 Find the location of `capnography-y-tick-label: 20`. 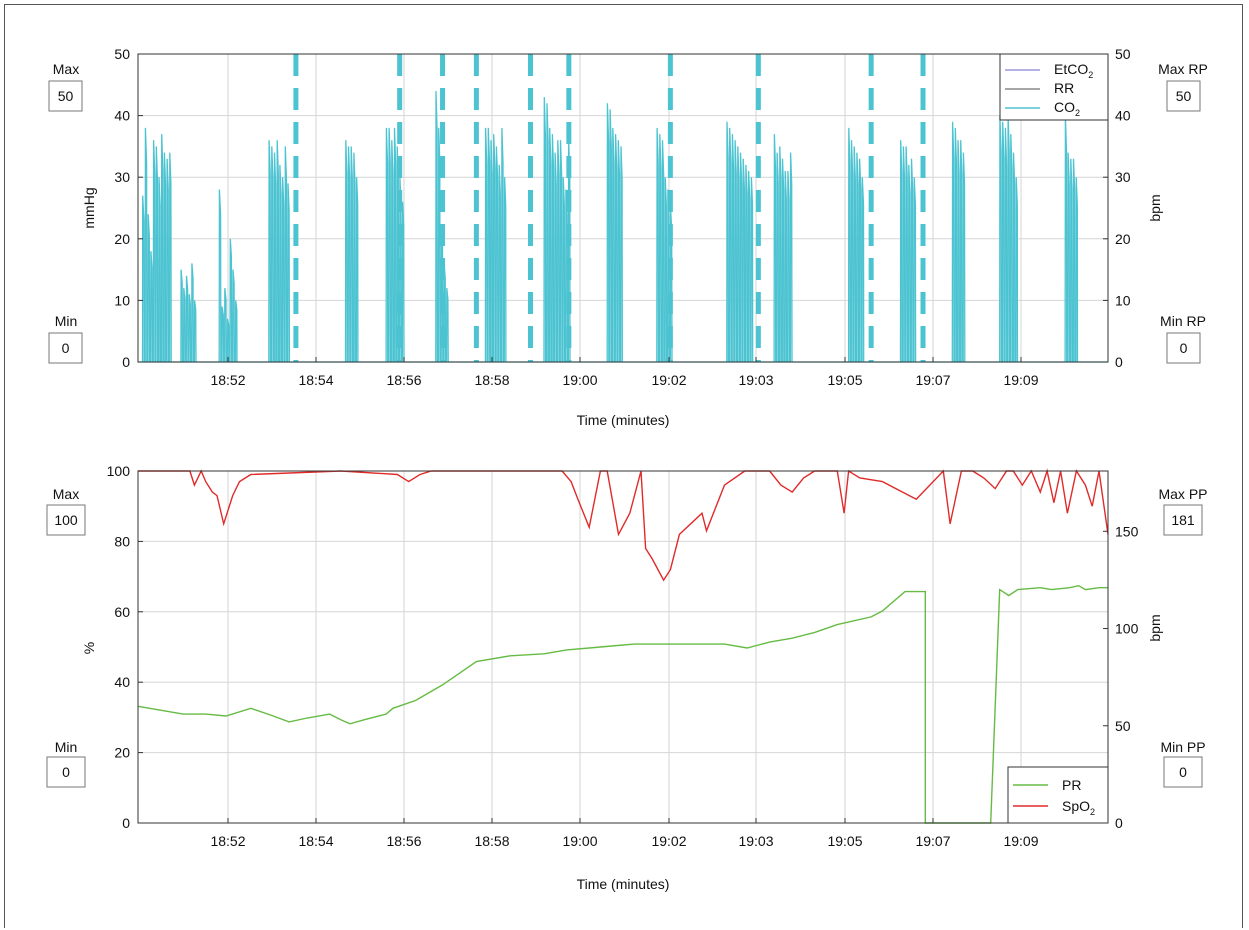

capnography-y-tick-label: 20 is located at coordinates (122, 239).